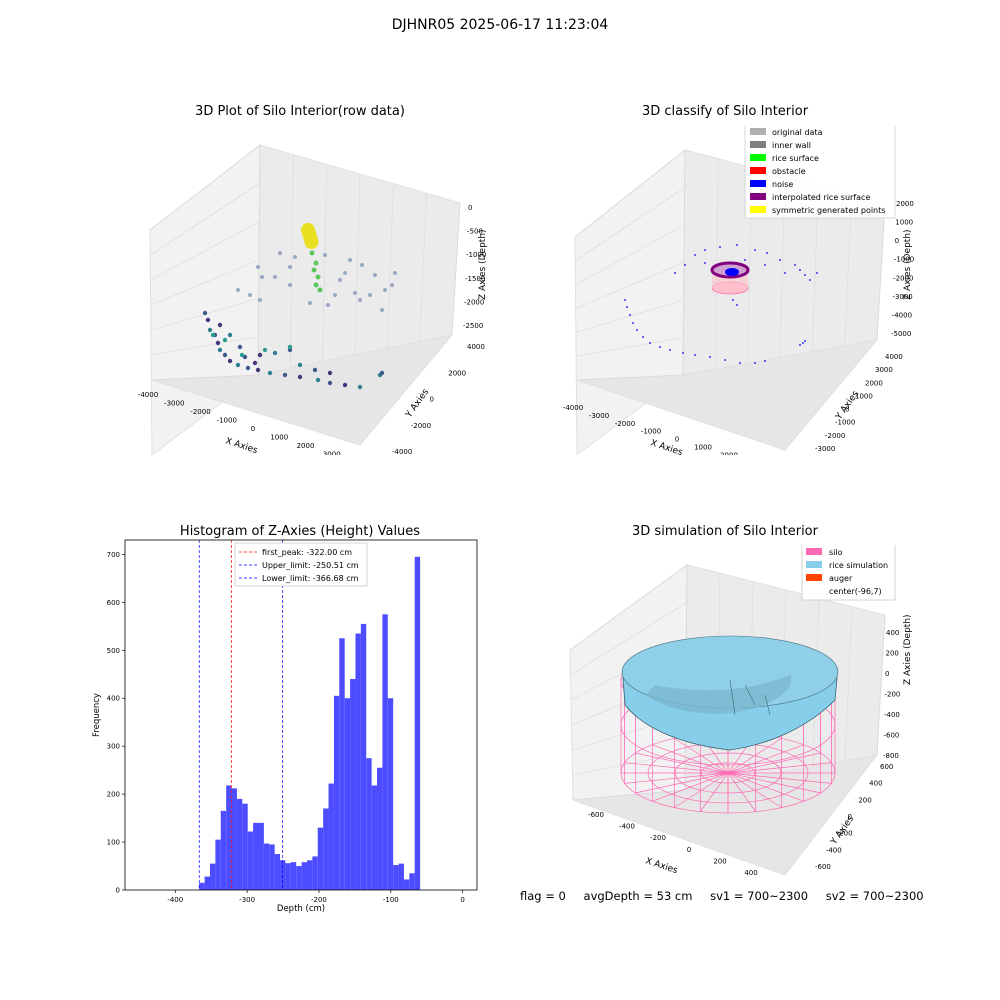 This screenshot has height=1000, width=1000. I want to click on plot1-grid, so click(305, 262).